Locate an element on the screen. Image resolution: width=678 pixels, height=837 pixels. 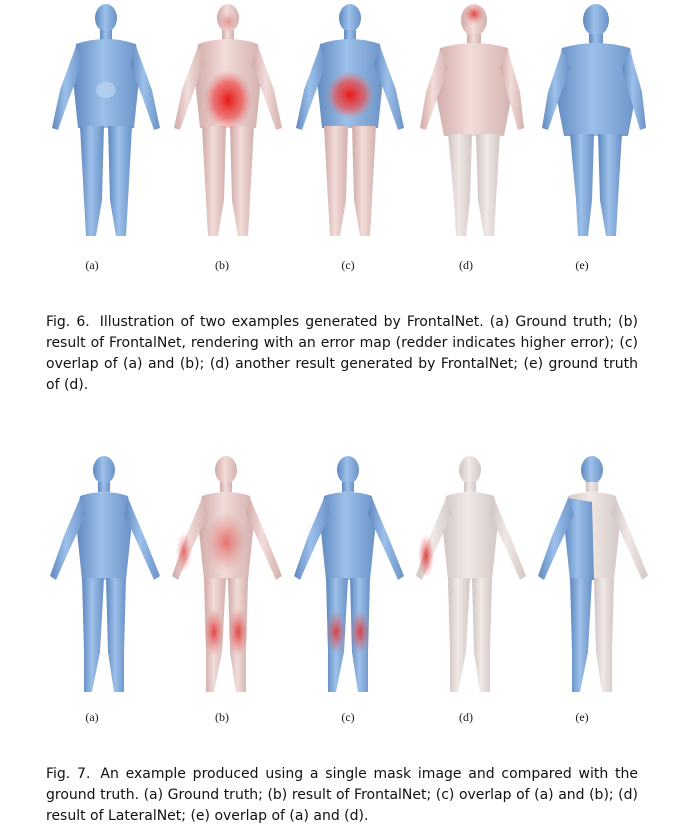
fig7-panel-d-body is located at coordinates (472, 592).